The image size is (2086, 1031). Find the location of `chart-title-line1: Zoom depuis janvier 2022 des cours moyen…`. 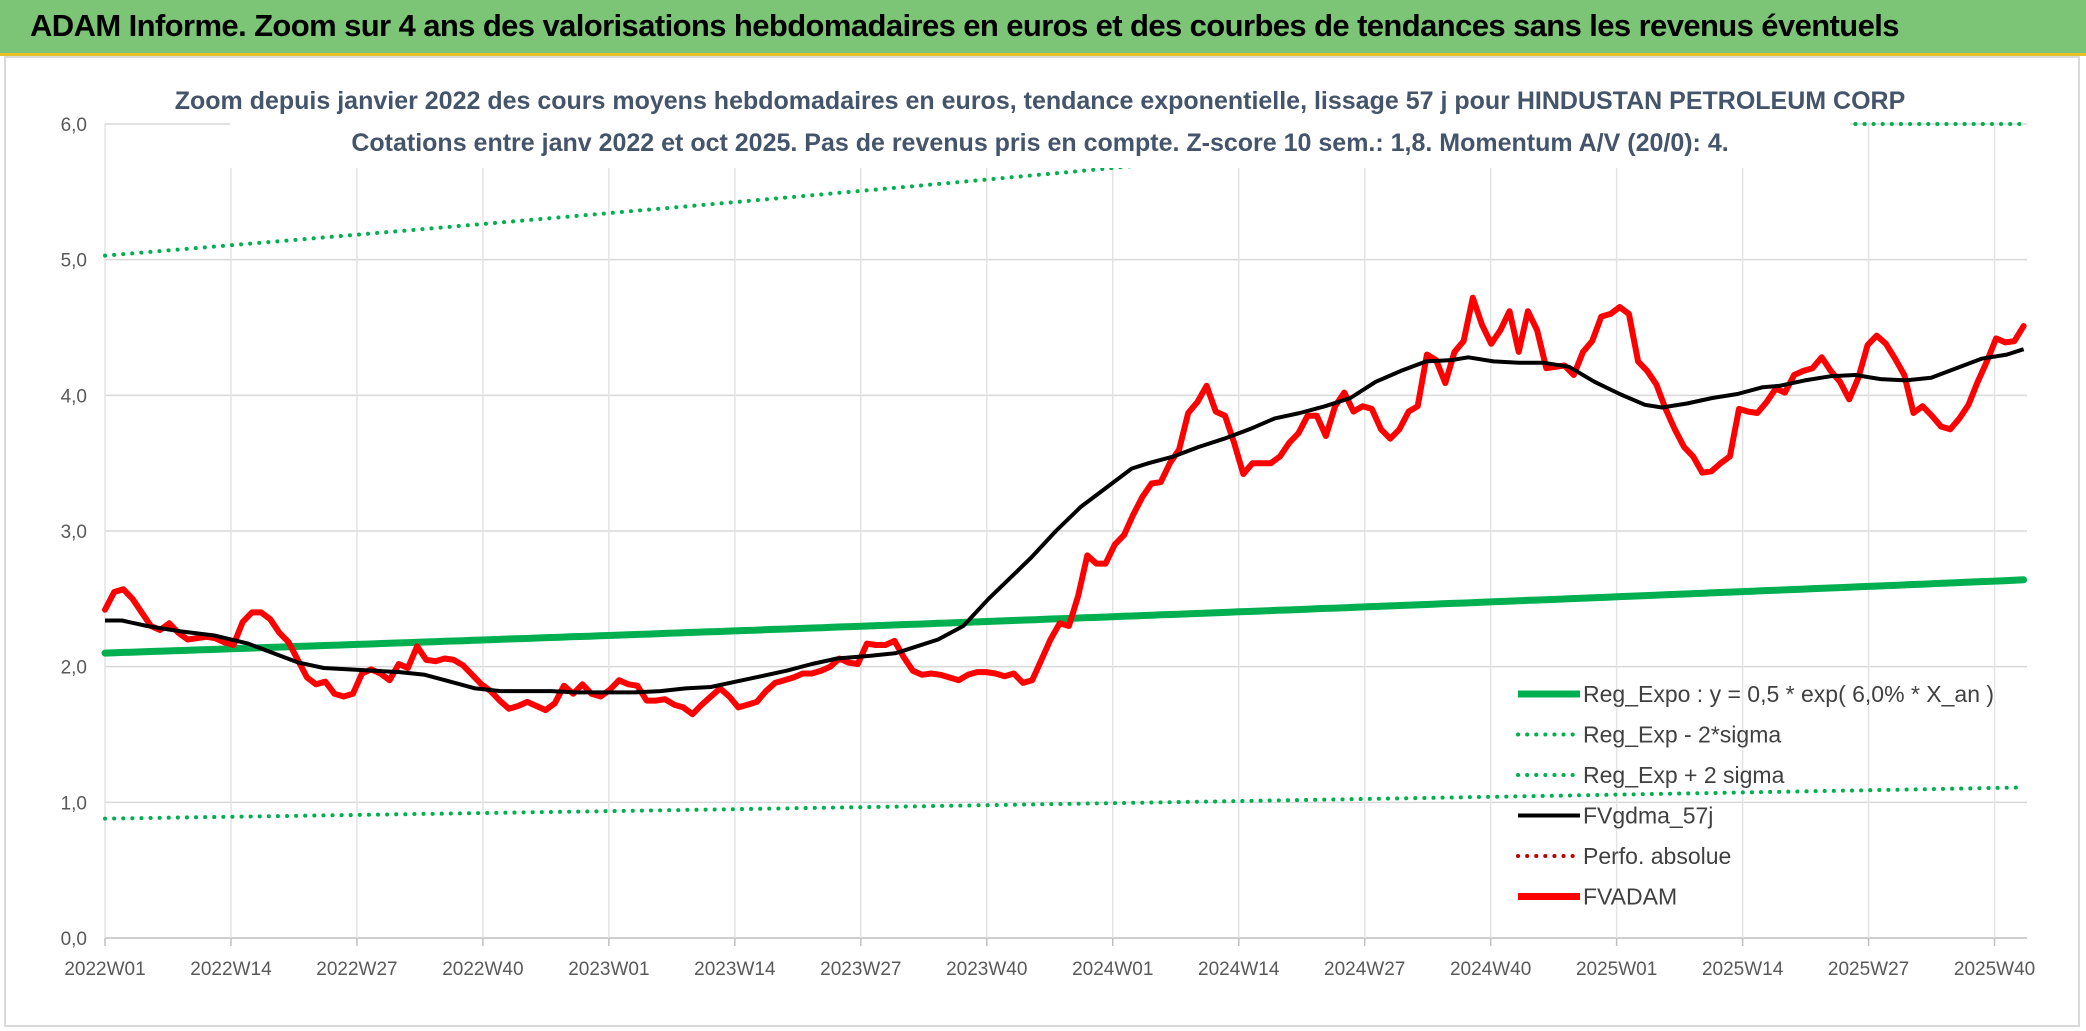

chart-title-line1: Zoom depuis janvier 2022 des cours moyen… is located at coordinates (1040, 101).